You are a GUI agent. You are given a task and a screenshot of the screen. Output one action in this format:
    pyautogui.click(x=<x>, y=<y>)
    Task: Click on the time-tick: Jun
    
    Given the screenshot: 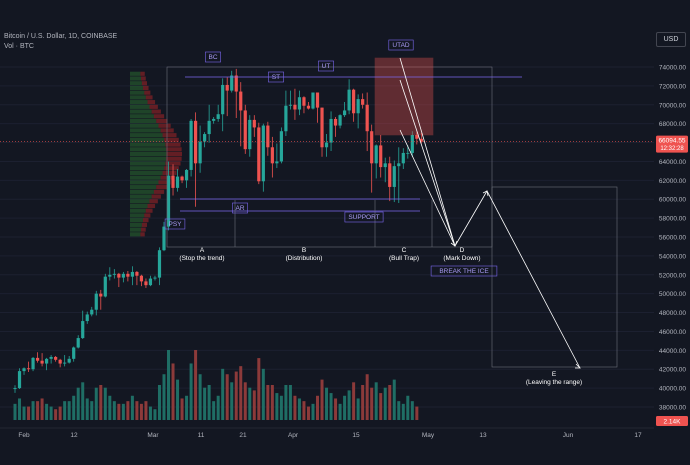 What is the action you would take?
    pyautogui.click(x=568, y=435)
    